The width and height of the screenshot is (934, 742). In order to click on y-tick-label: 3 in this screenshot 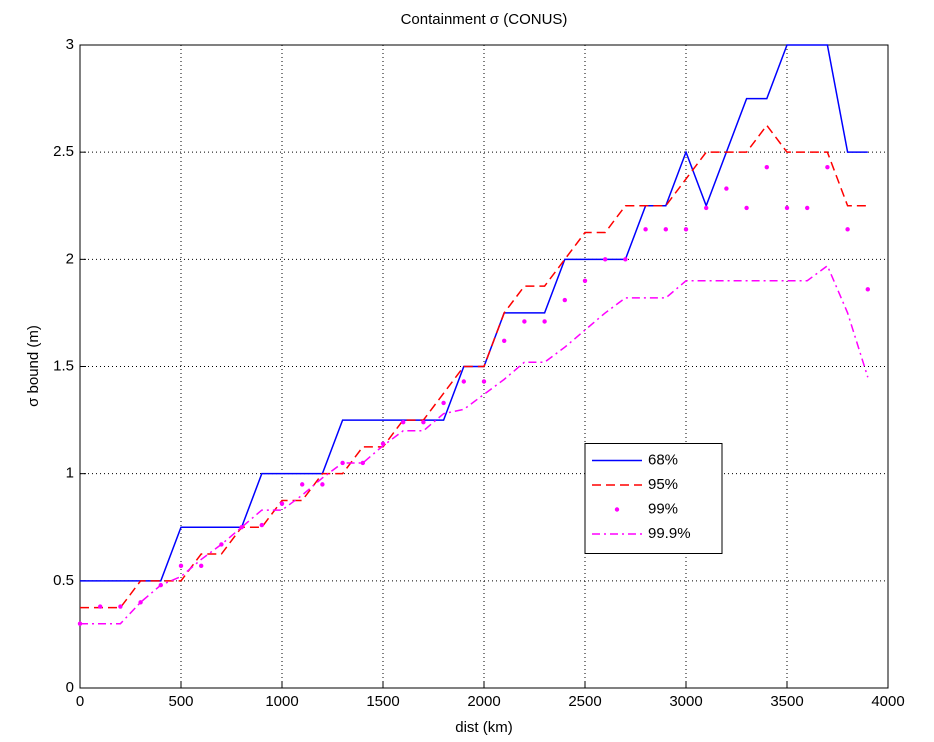, I will do `click(70, 44)`.